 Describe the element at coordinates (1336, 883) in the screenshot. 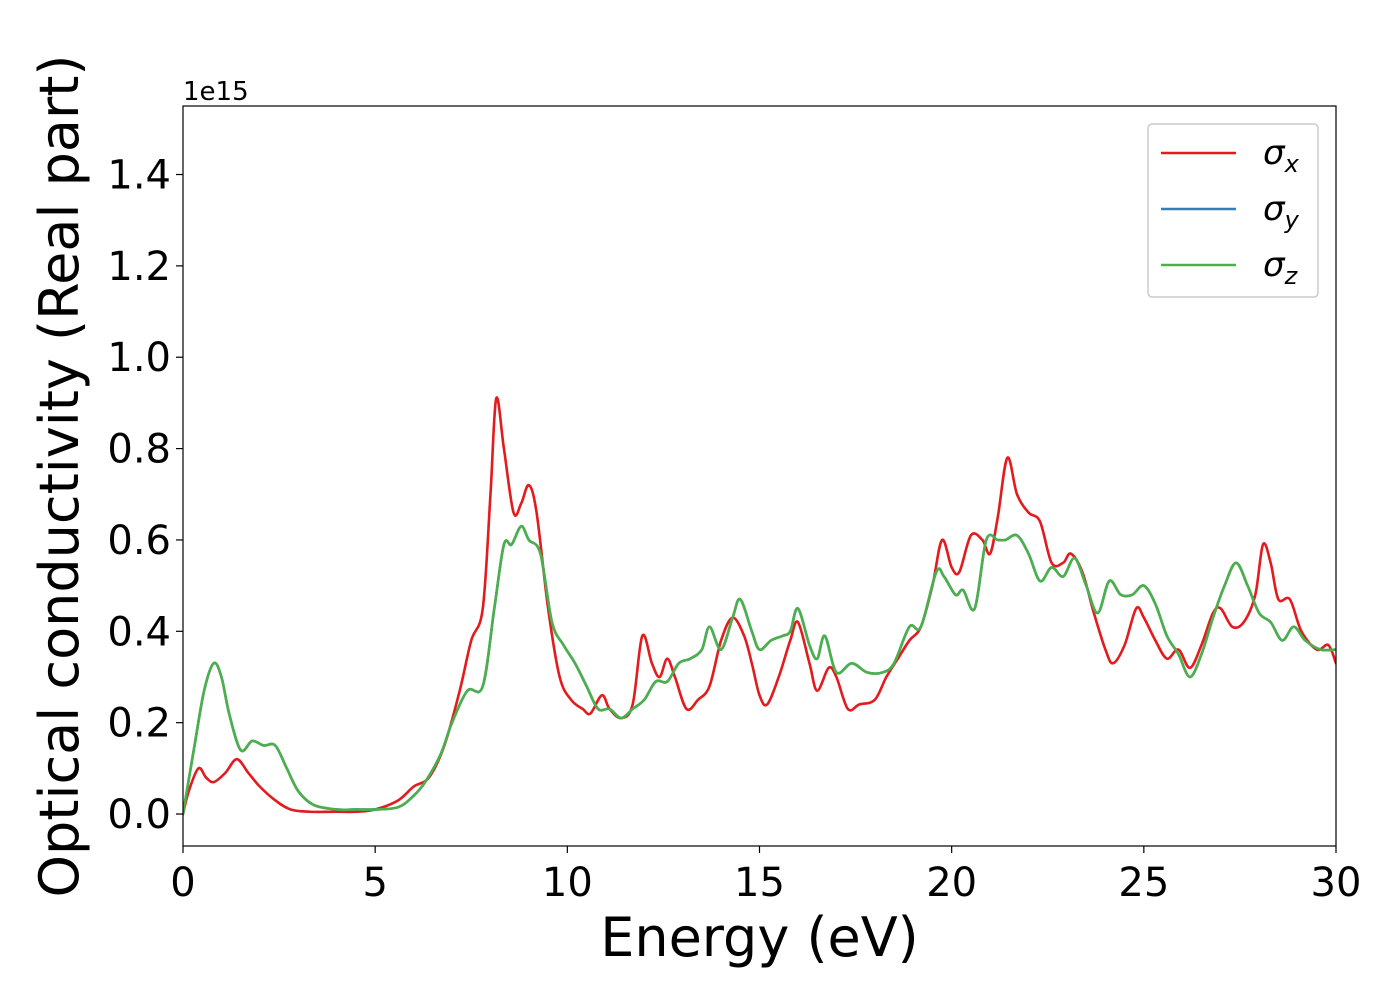

I see `x-tick-label: 30` at that location.